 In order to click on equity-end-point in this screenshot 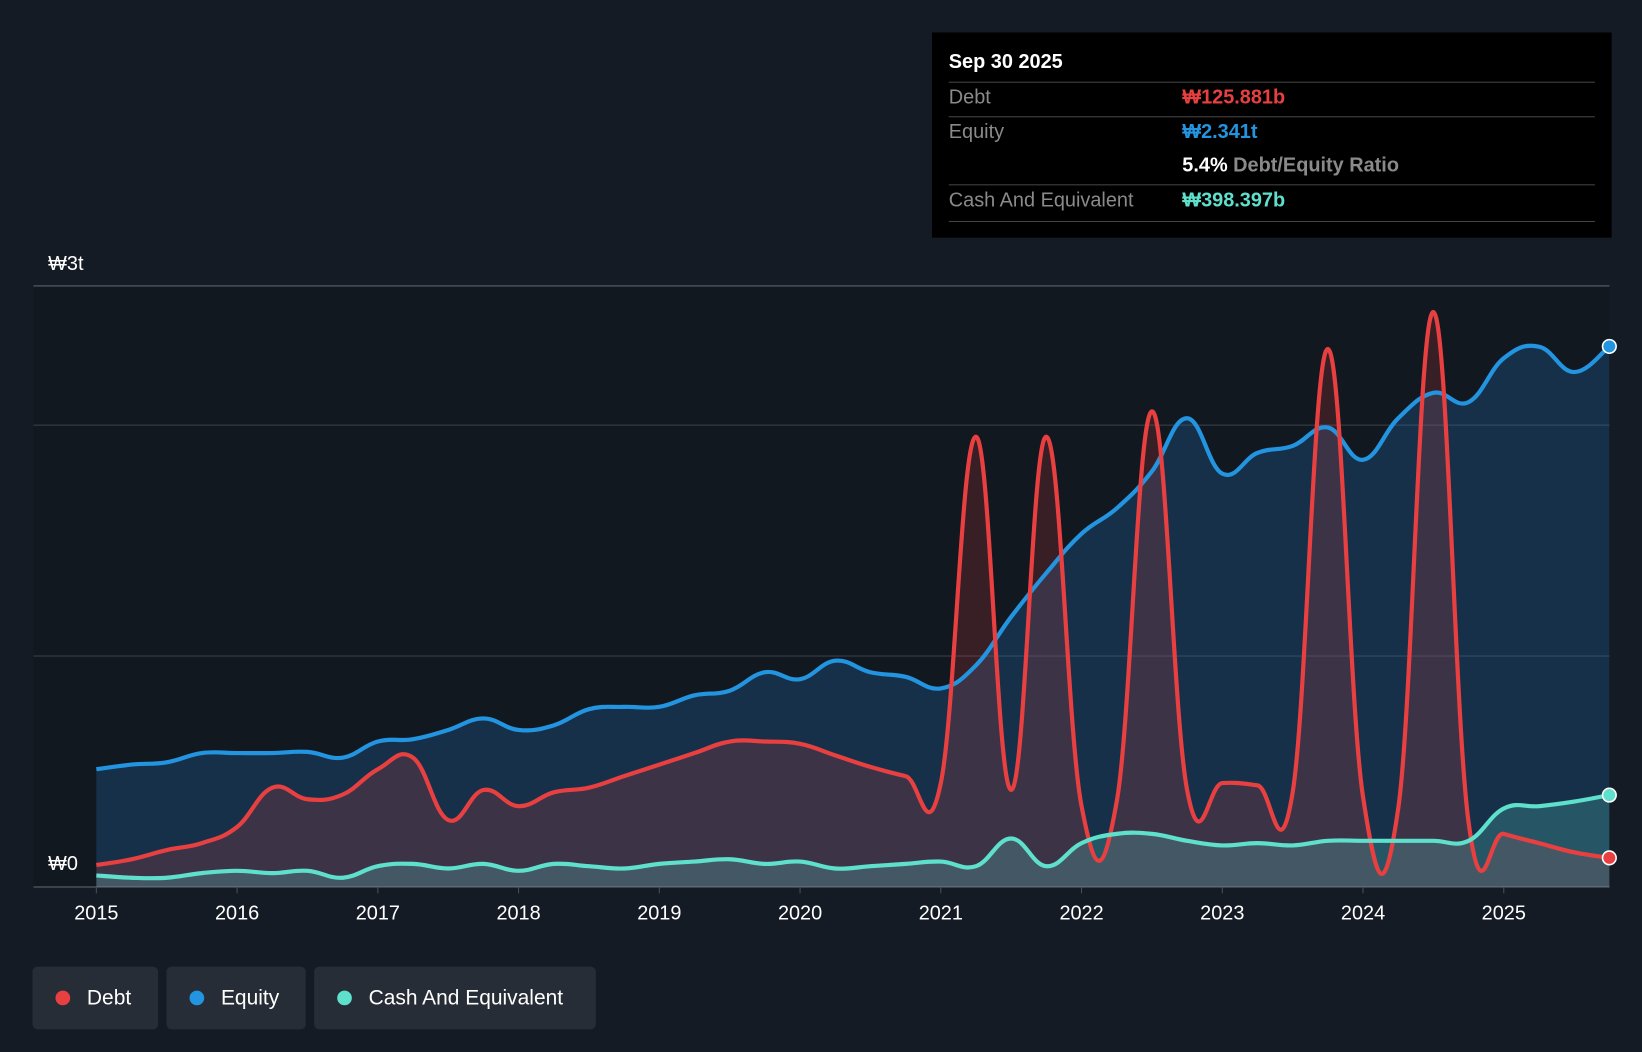, I will do `click(1609, 346)`.